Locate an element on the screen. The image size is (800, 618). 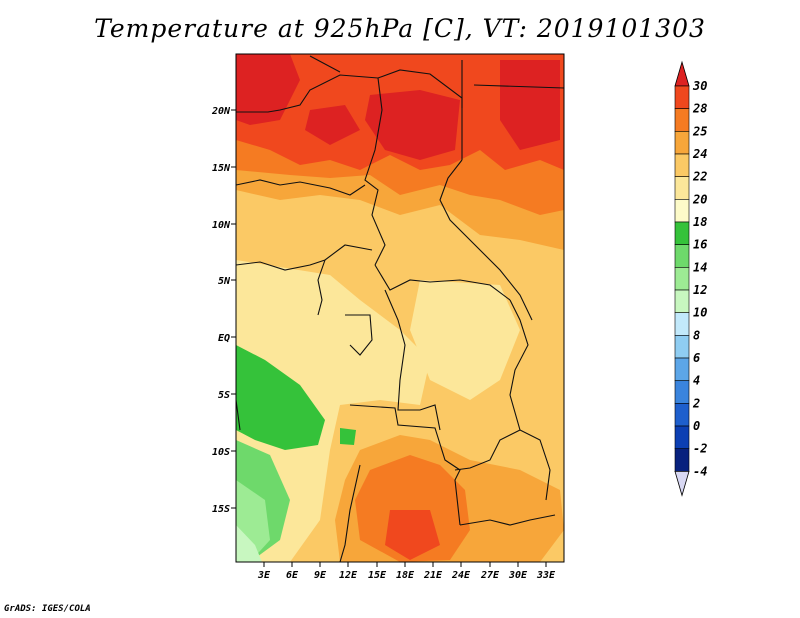
colorbar-label: 4 is located at coordinates (696, 381).